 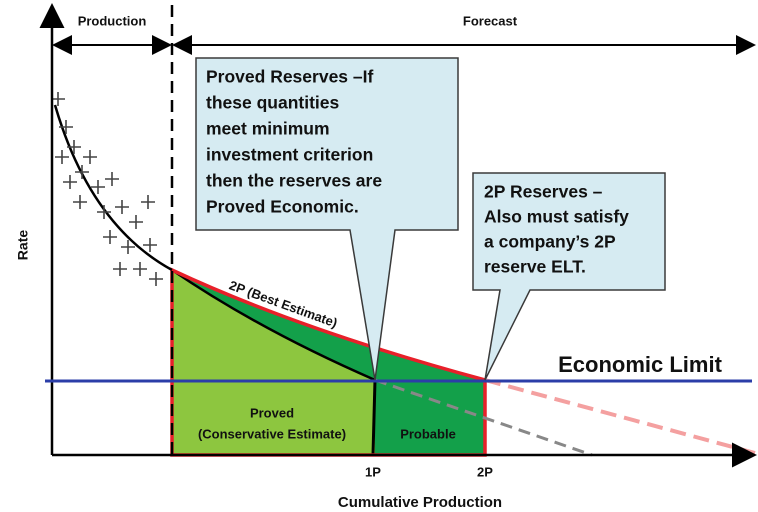 What do you see at coordinates (273, 325) in the screenshot?
I see `1p-curve` at bounding box center [273, 325].